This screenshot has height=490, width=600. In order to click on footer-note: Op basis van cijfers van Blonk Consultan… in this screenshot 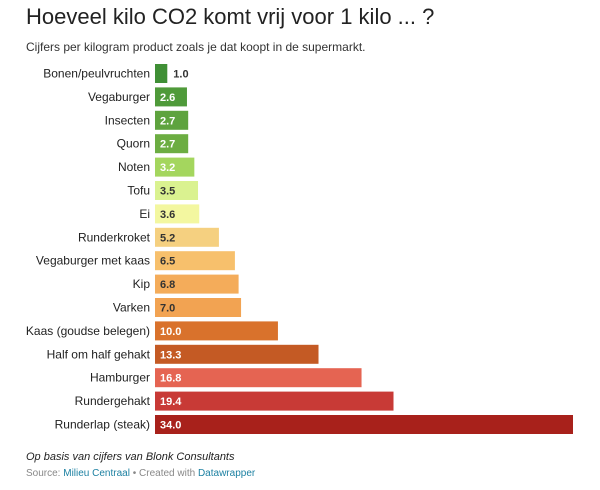, I will do `click(130, 457)`.